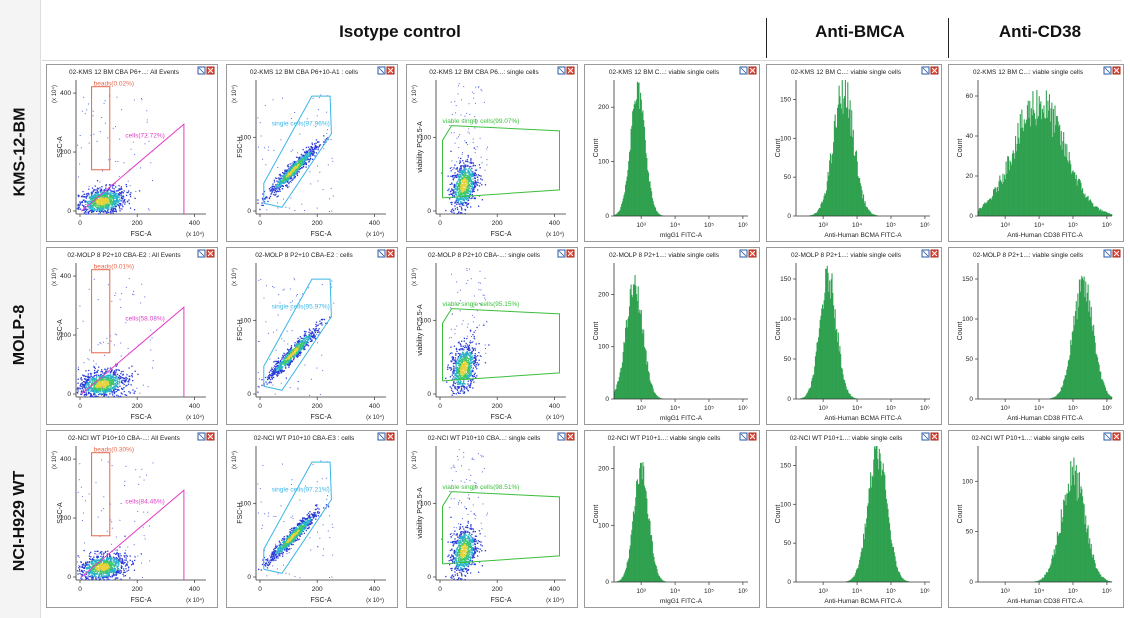  What do you see at coordinates (778, 148) in the screenshot?
I see `y-axis-label: Count` at bounding box center [778, 148].